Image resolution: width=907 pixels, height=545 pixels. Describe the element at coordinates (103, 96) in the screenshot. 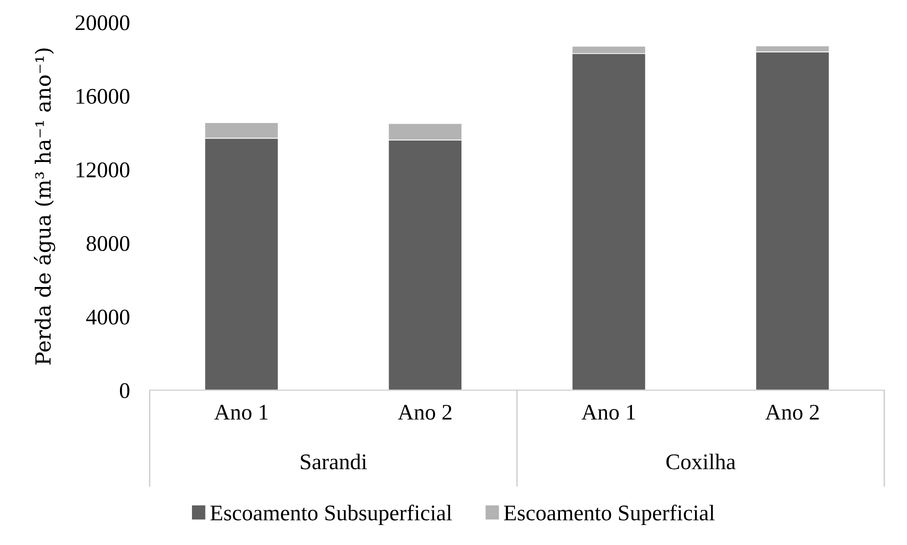

I see `y-tick-label: 16000` at that location.